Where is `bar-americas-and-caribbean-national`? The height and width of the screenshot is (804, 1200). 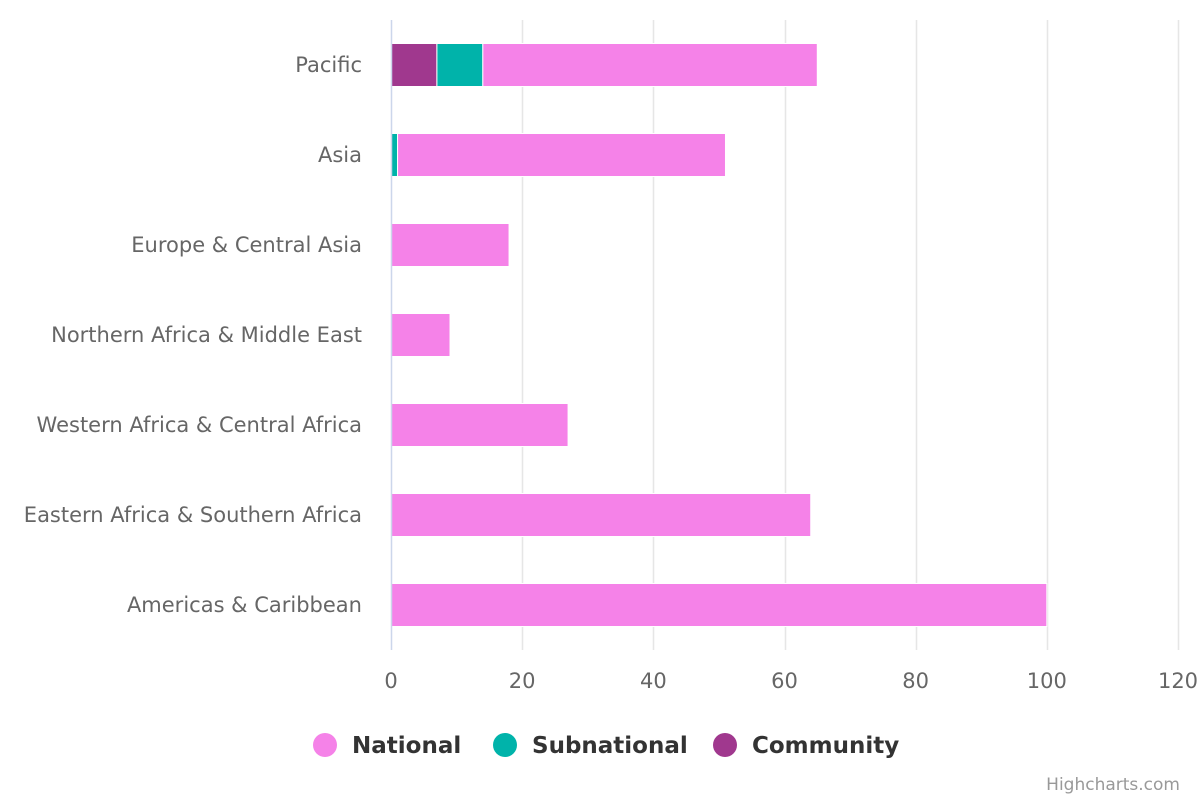
bar-americas-and-caribbean-national is located at coordinates (719, 605).